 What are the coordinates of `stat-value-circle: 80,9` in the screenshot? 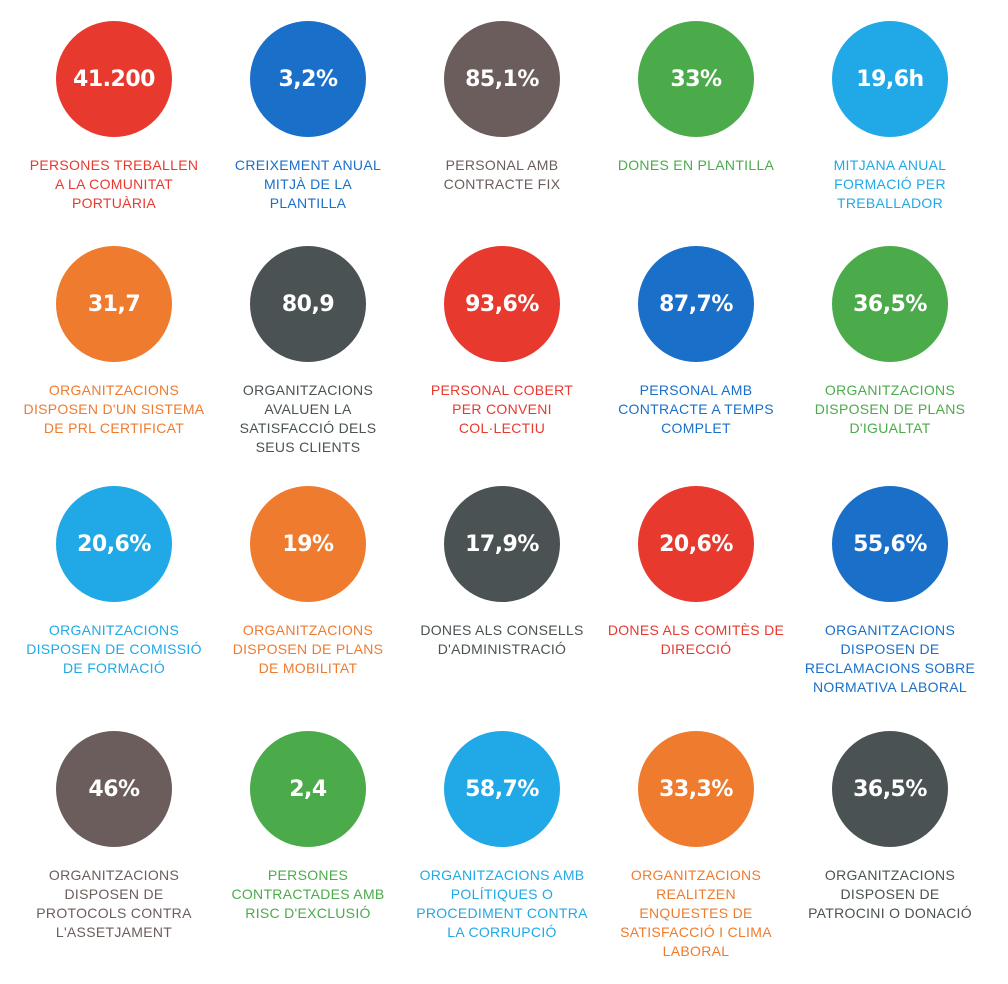 It's located at (308, 304).